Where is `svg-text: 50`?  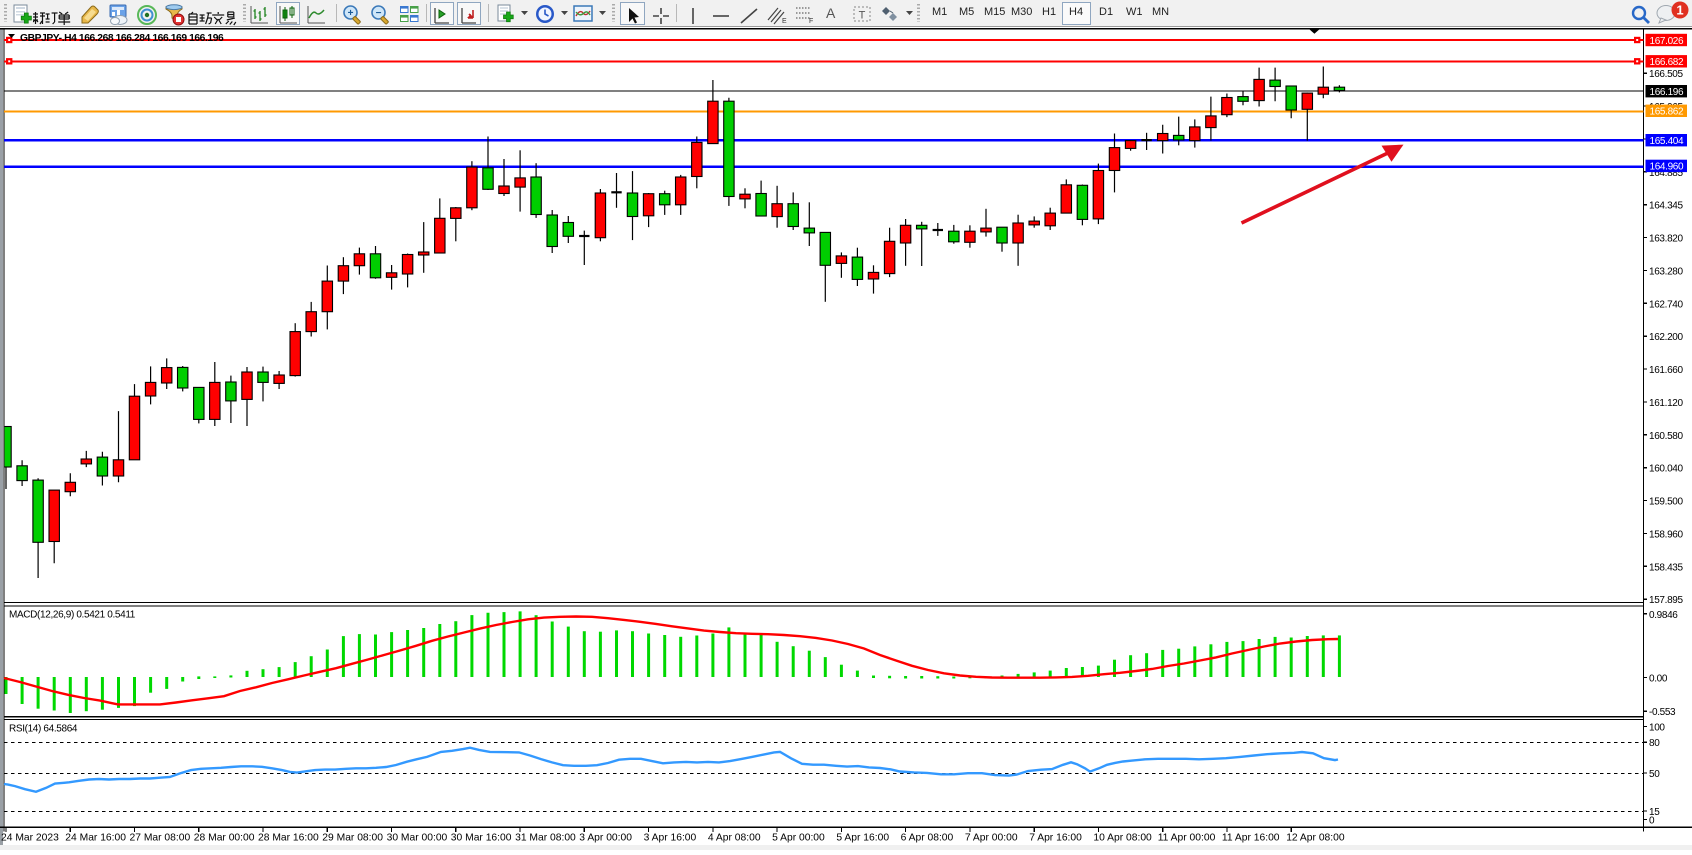 svg-text: 50 is located at coordinates (1654, 774).